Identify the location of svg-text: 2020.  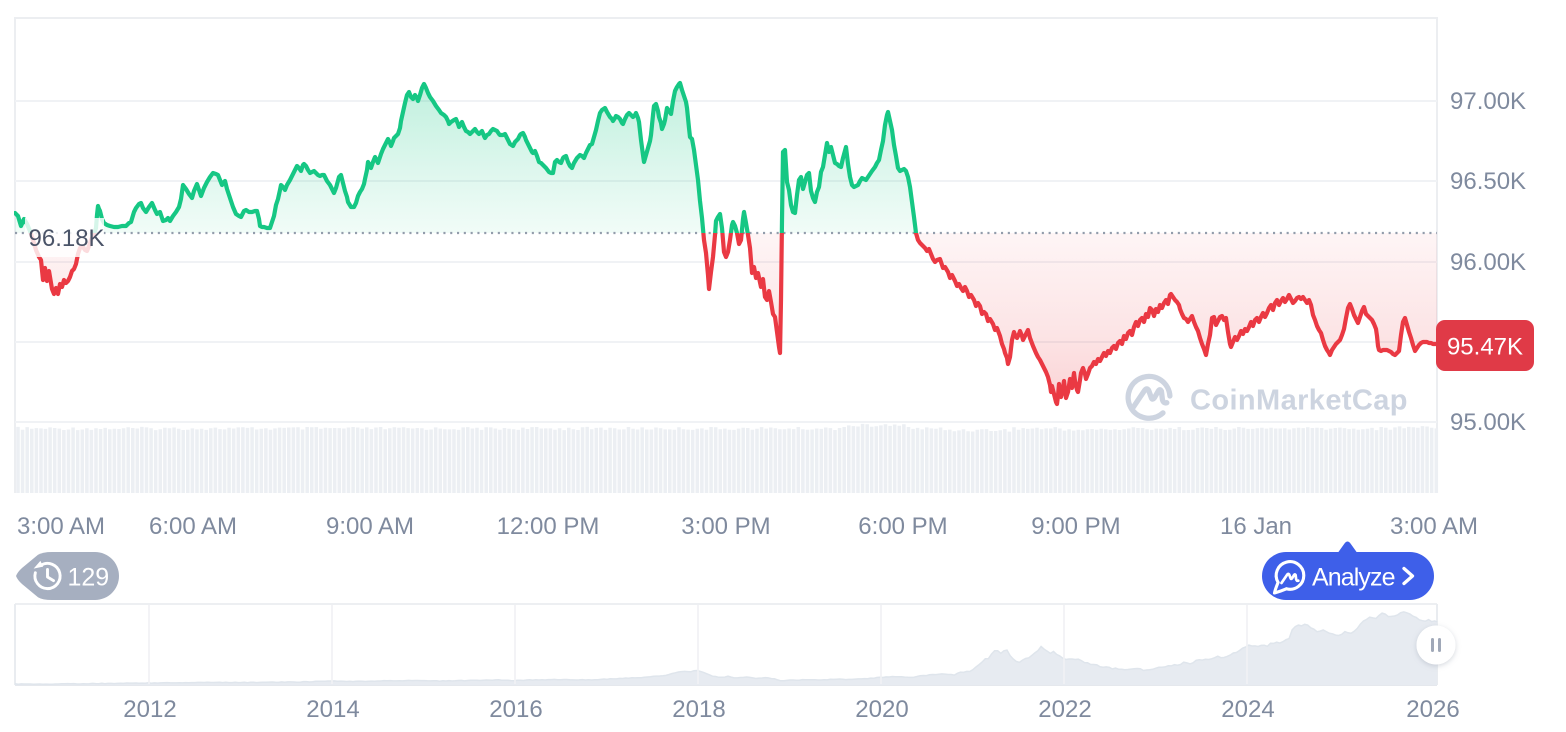
(881, 709).